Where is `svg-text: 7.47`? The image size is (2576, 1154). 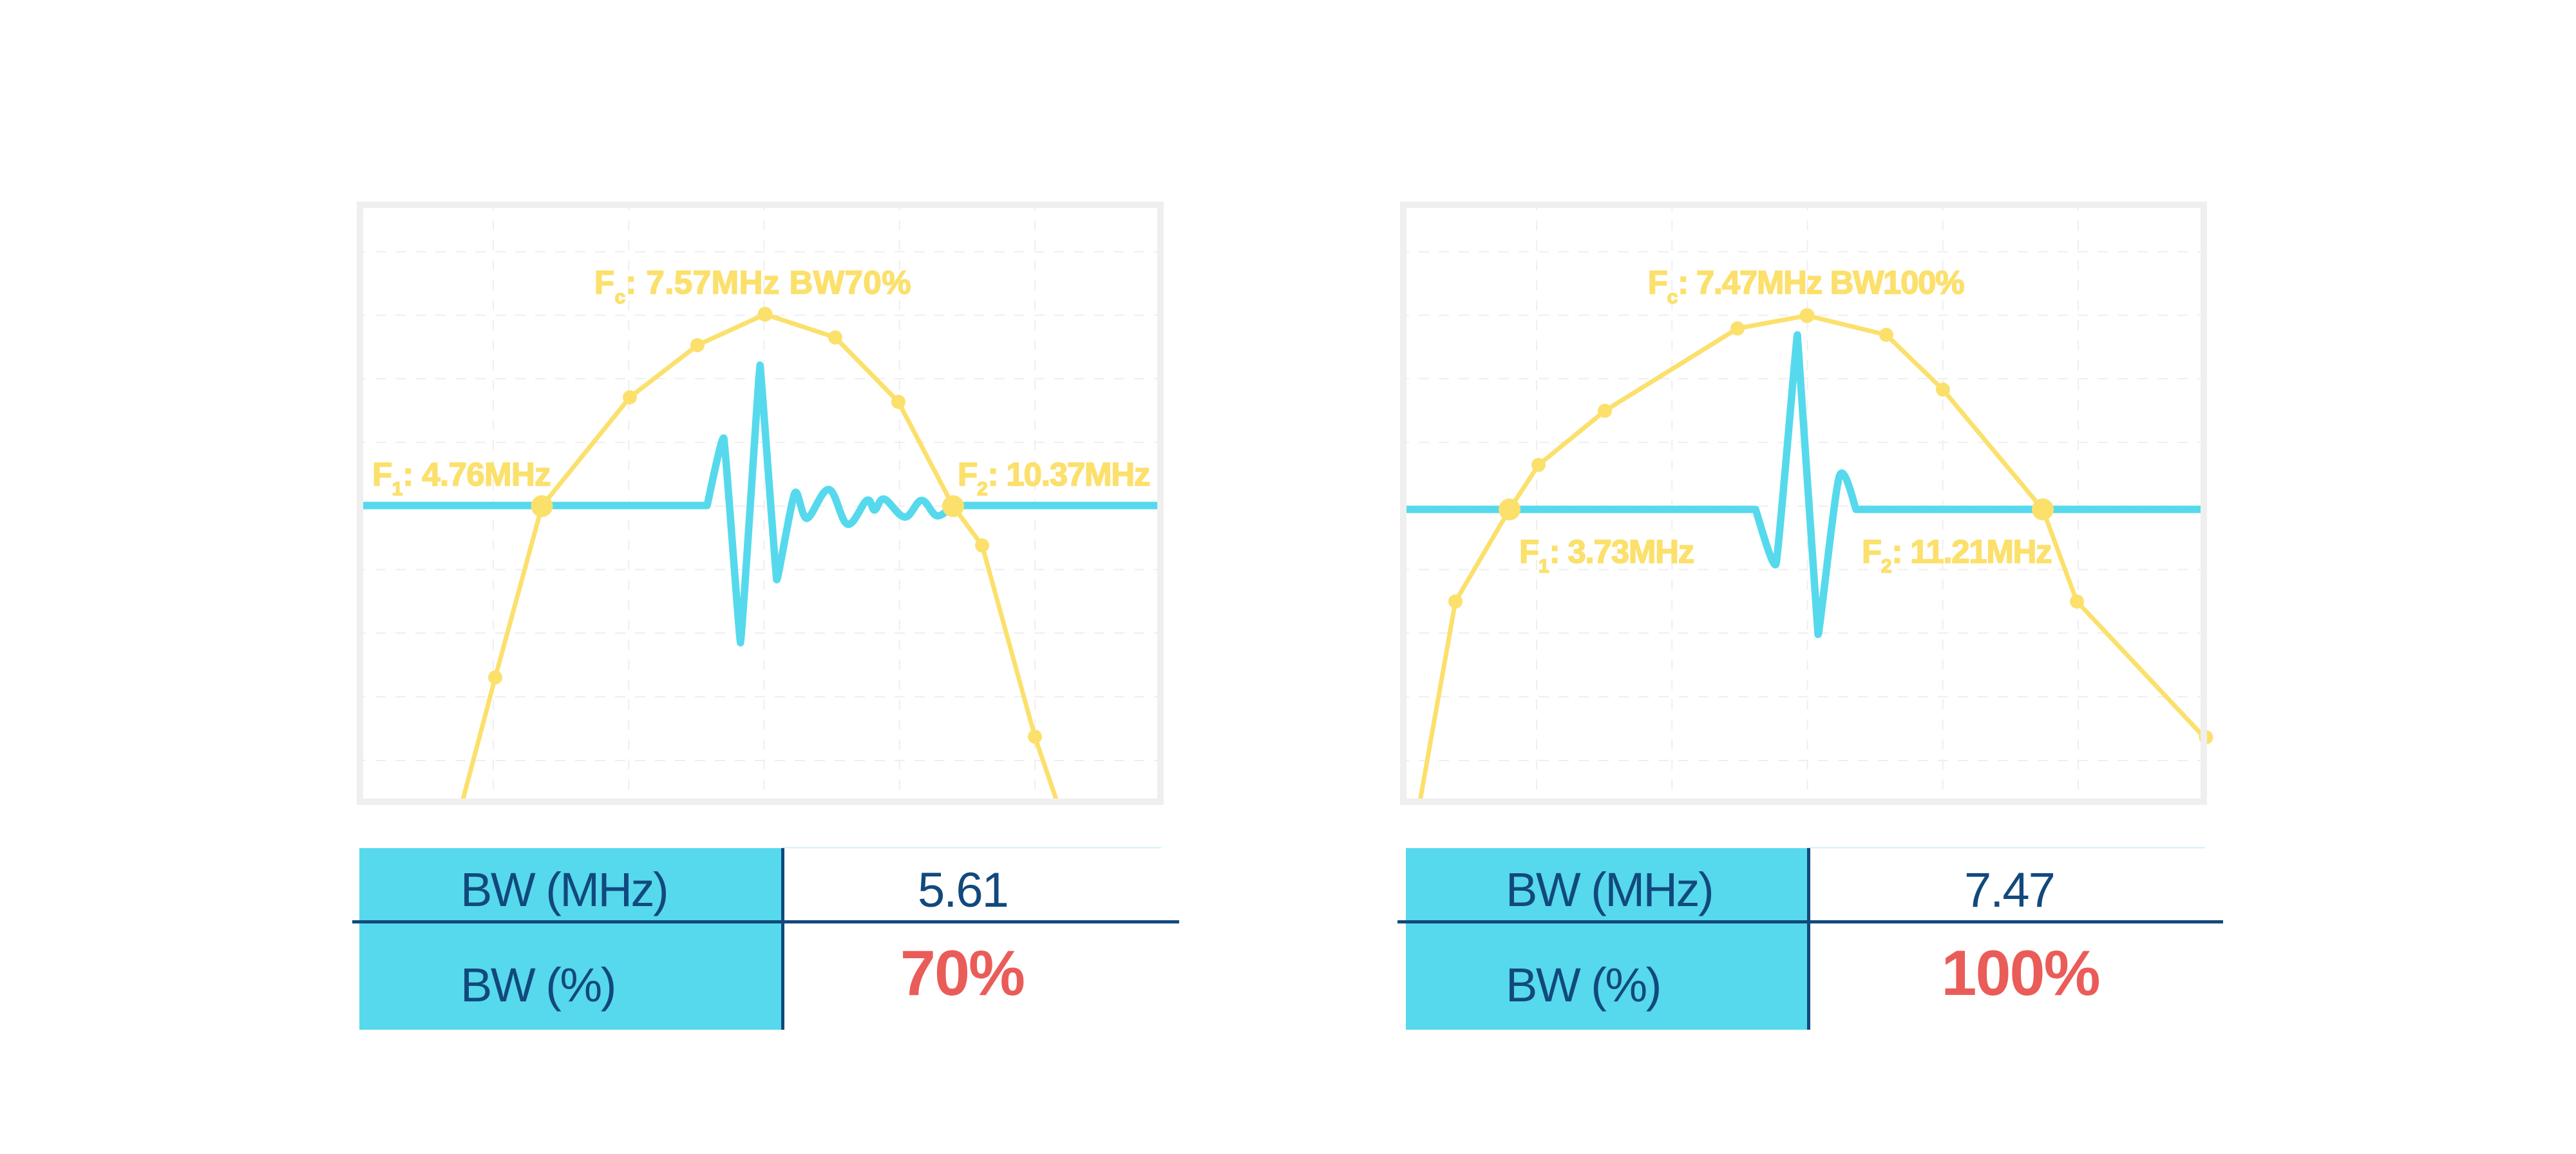
svg-text: 7.47 is located at coordinates (2009, 890).